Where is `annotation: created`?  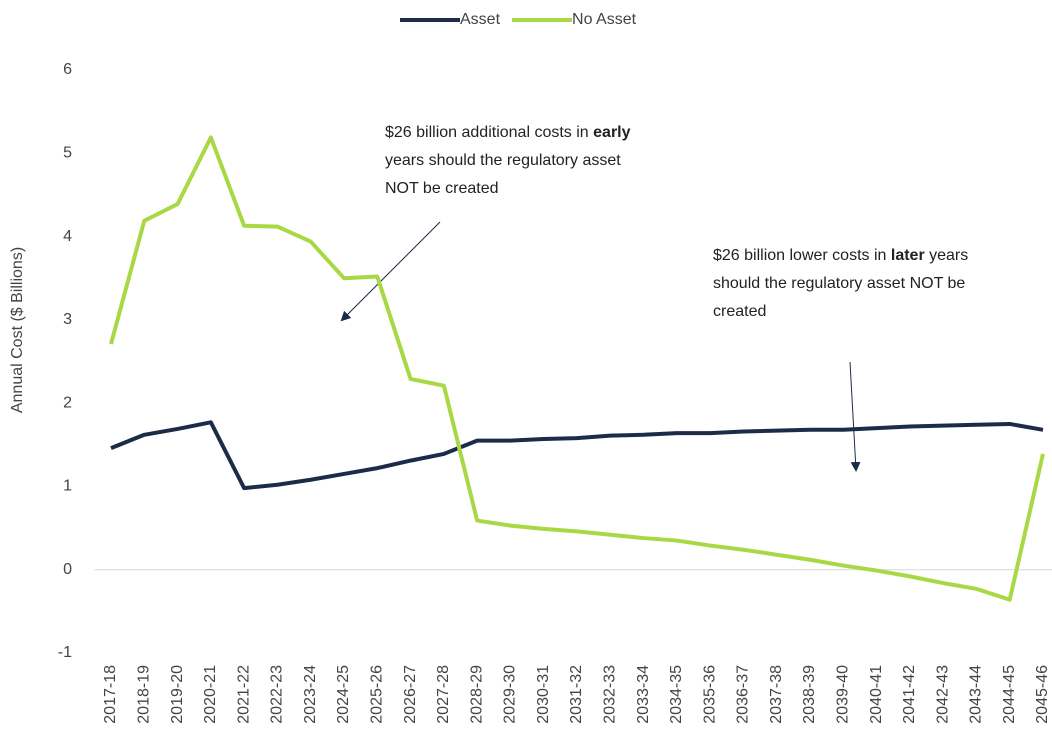
annotation: created is located at coordinates (739, 311).